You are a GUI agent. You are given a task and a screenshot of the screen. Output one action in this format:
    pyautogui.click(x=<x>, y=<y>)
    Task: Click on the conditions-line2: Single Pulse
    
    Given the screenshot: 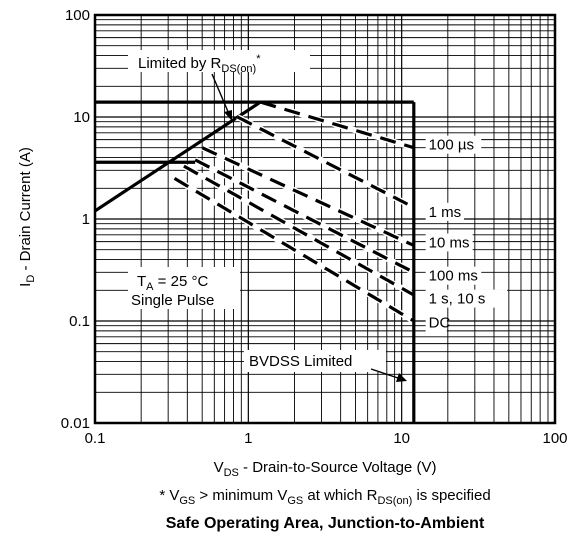 What is the action you would take?
    pyautogui.click(x=172, y=300)
    